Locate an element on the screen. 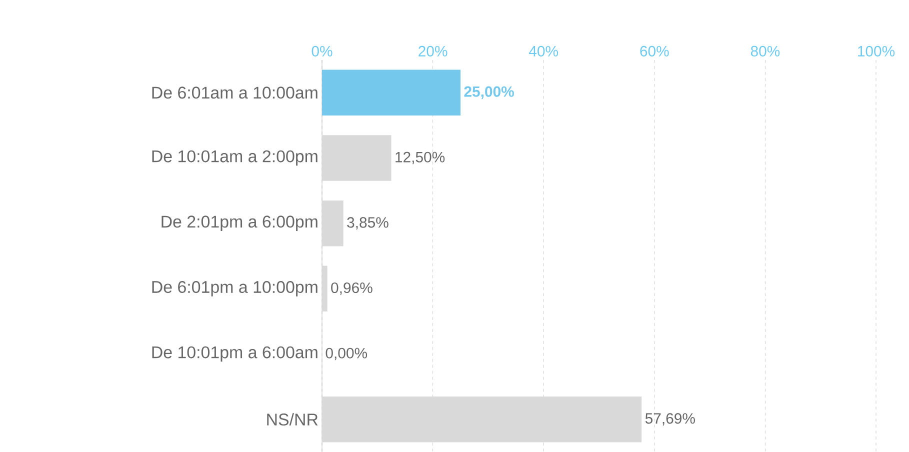 The height and width of the screenshot is (452, 909). data-label: 3,85% is located at coordinates (367, 223).